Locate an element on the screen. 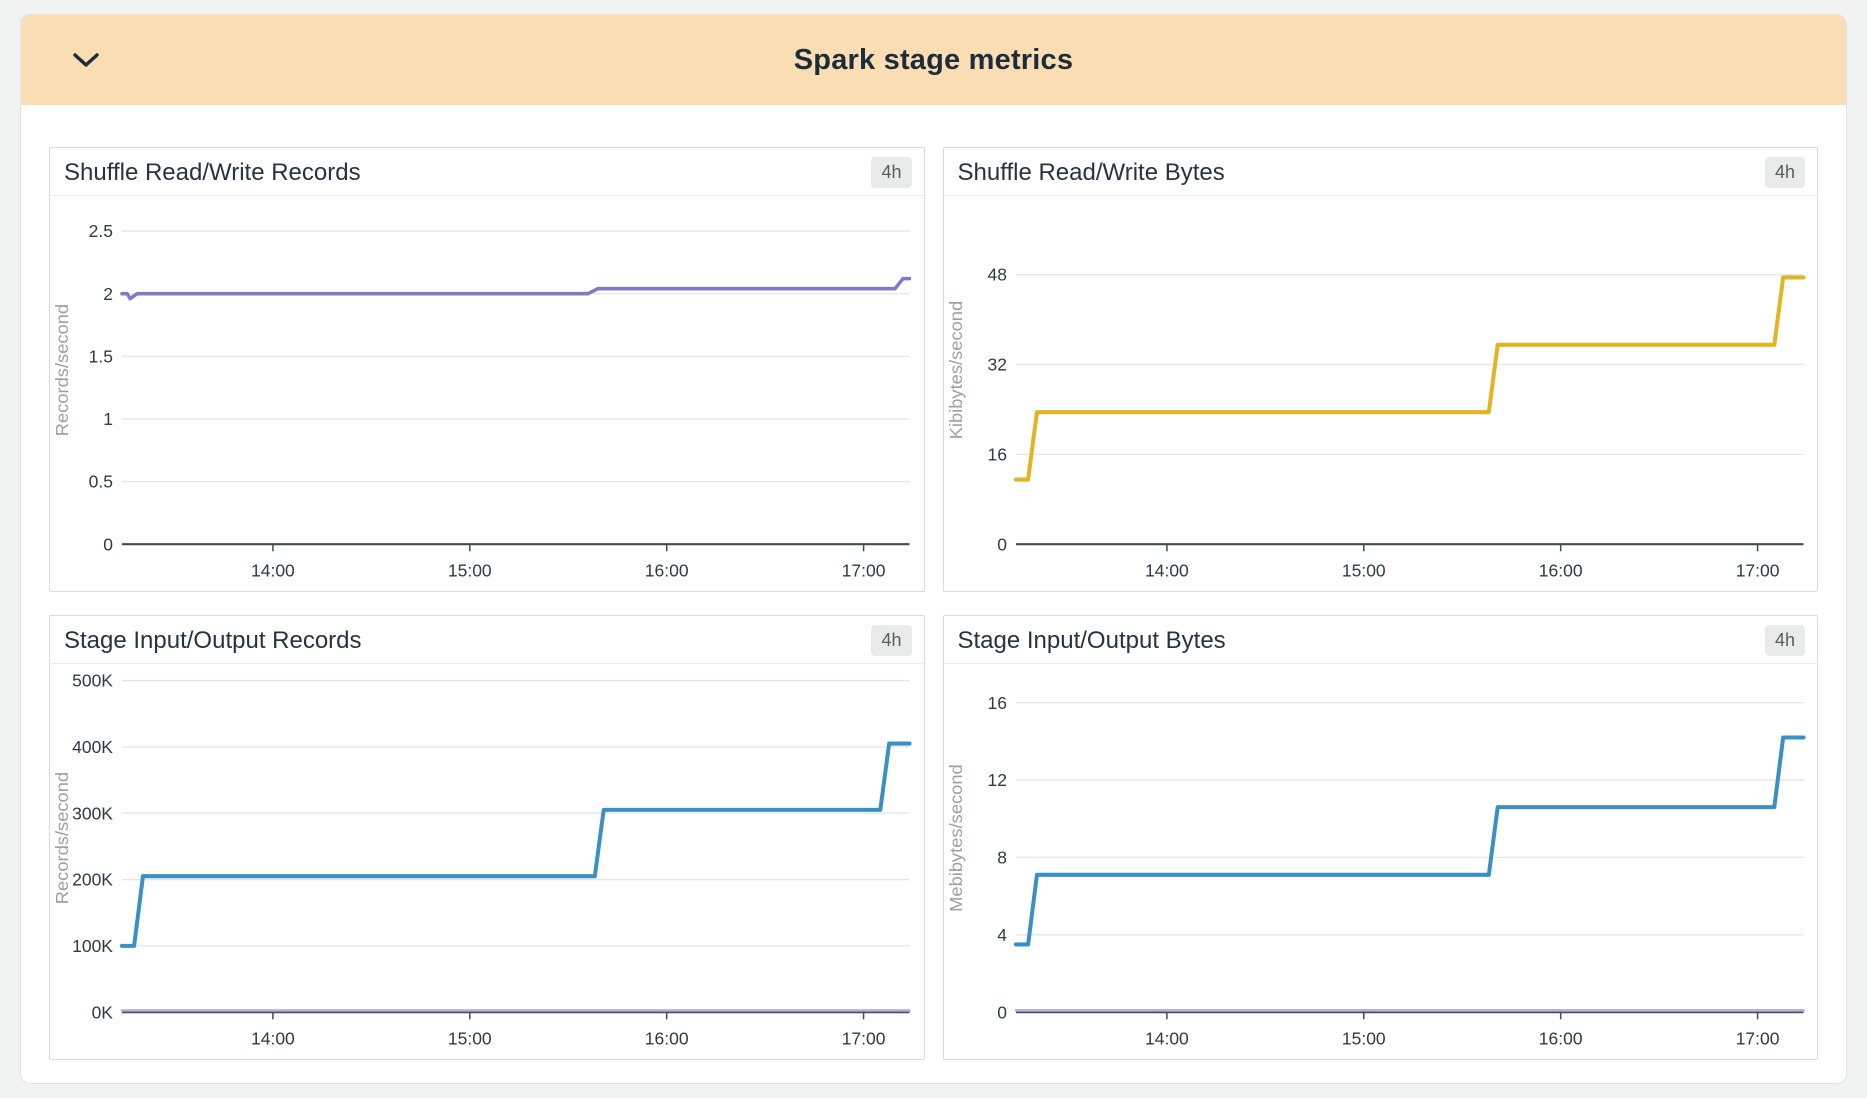 The width and height of the screenshot is (1867, 1098). svg-text: Mebibytes/second is located at coordinates (956, 838).